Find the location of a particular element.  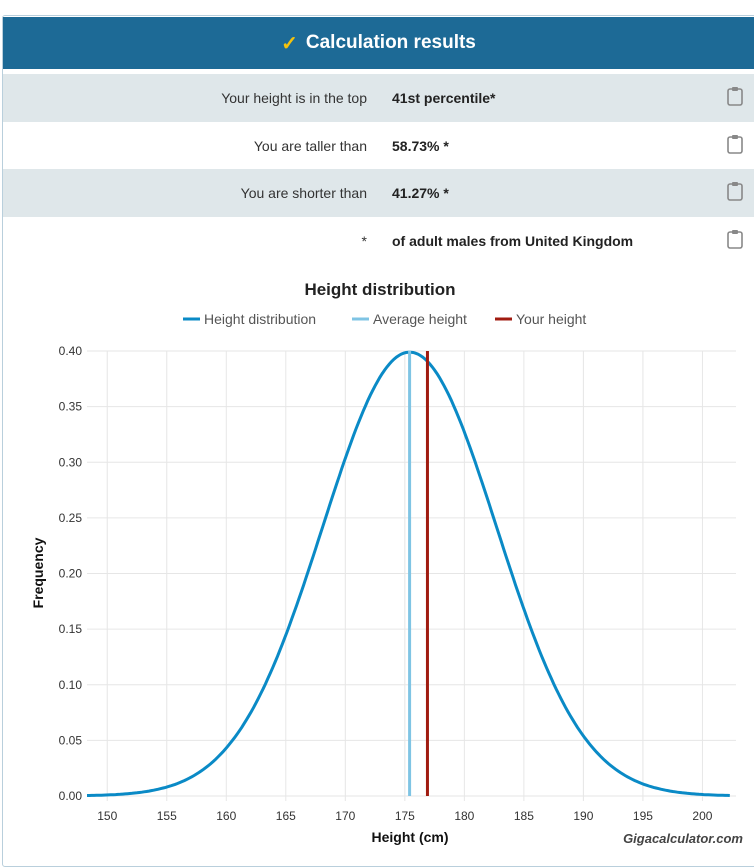

y-tick-label: 0.30 is located at coordinates (71, 462).